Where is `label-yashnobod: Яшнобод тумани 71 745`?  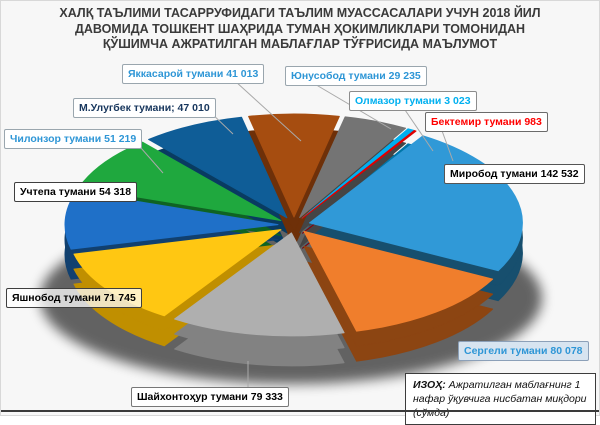
label-yashnobod: Яшнобод тумани 71 745 is located at coordinates (74, 298).